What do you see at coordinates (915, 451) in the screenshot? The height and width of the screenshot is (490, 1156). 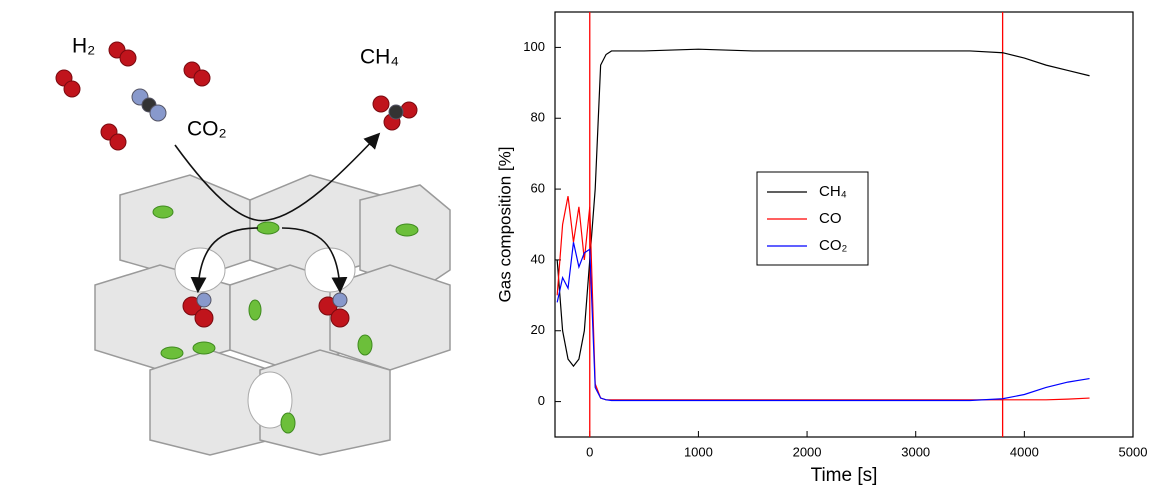 I see `x-tick-label: 3000` at bounding box center [915, 451].